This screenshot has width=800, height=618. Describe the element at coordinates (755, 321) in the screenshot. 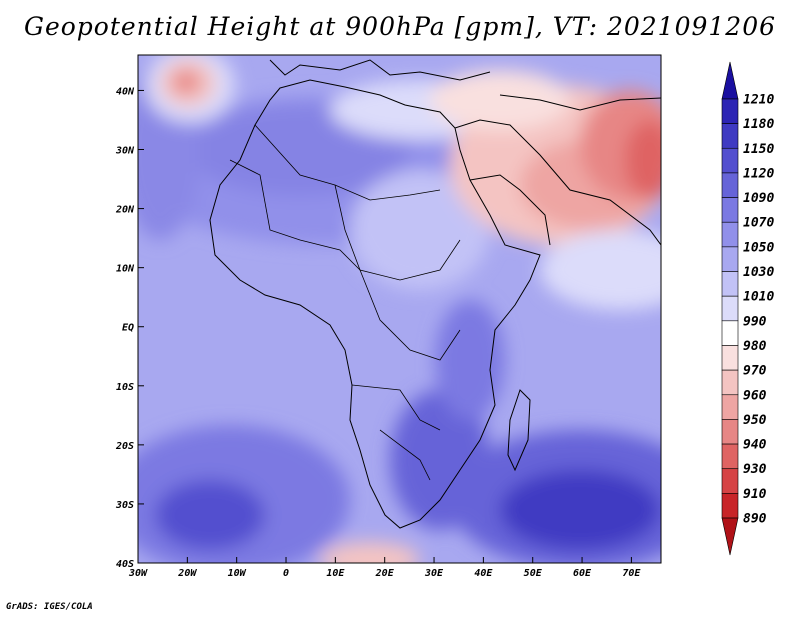

I see `colorbar-label: 990` at that location.